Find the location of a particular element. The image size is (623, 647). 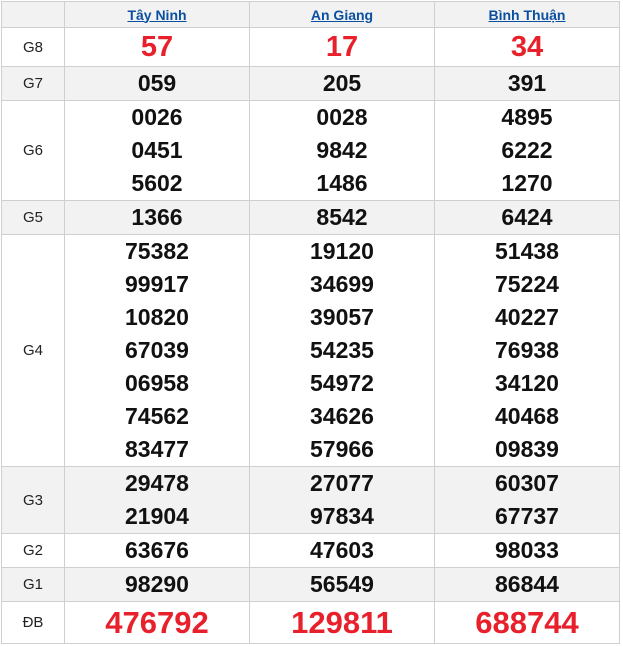

prize-cell: 19120 34699 39057 54235 54972 34626 57966 is located at coordinates (342, 350).